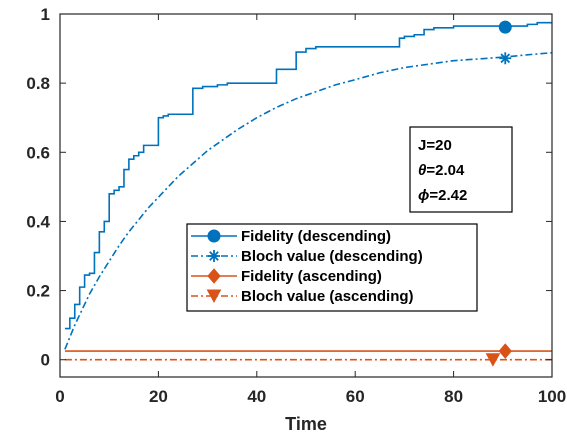 This screenshot has height=435, width=567. I want to click on y-tick-label: 0.2, so click(38, 291).